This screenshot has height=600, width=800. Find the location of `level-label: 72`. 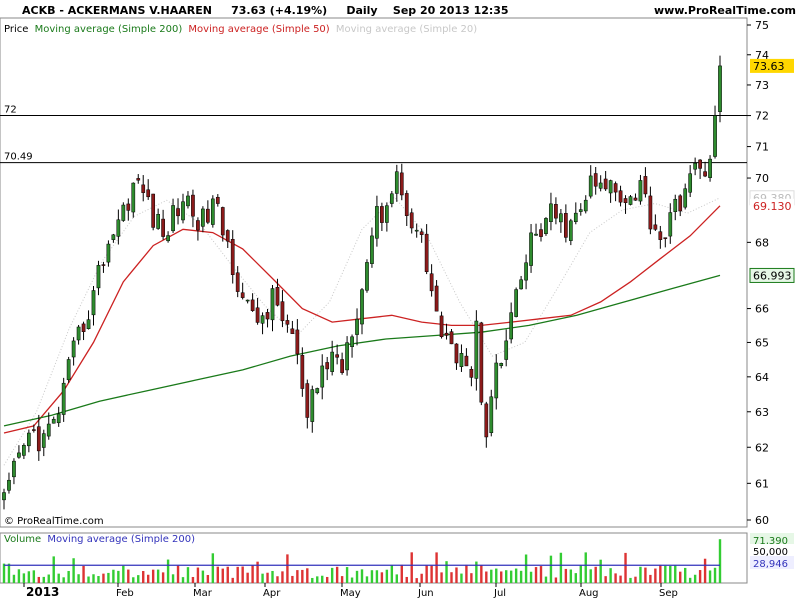

level-label: 72 is located at coordinates (10, 110).